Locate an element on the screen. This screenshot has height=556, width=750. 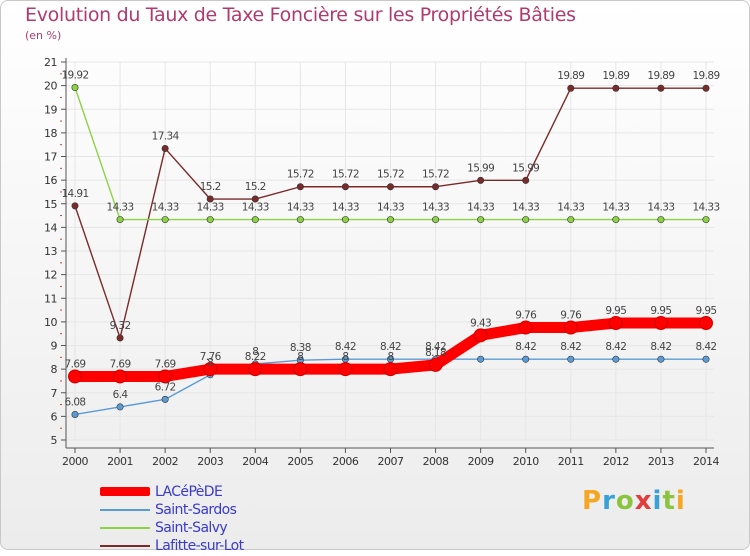
data-label: 15.99 is located at coordinates (480, 168).